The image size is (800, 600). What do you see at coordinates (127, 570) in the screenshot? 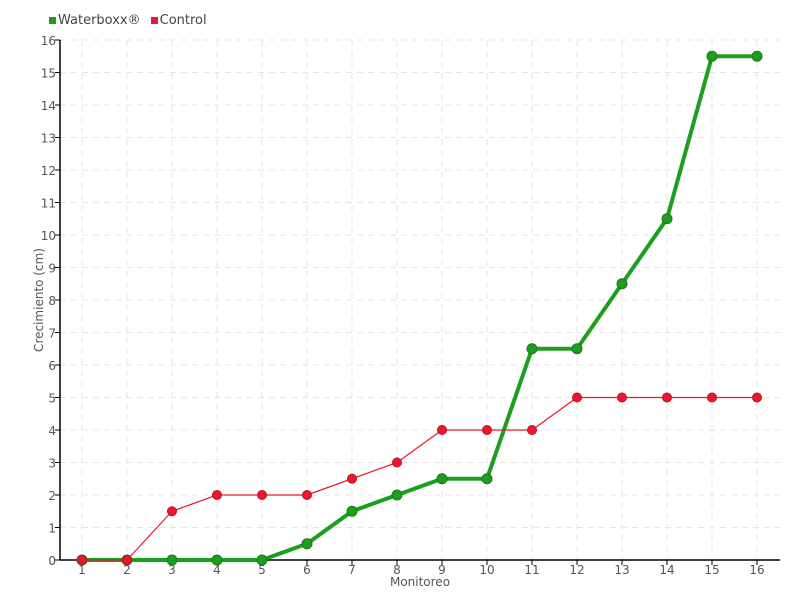
I see `x-tick-label: 2` at bounding box center [127, 570].